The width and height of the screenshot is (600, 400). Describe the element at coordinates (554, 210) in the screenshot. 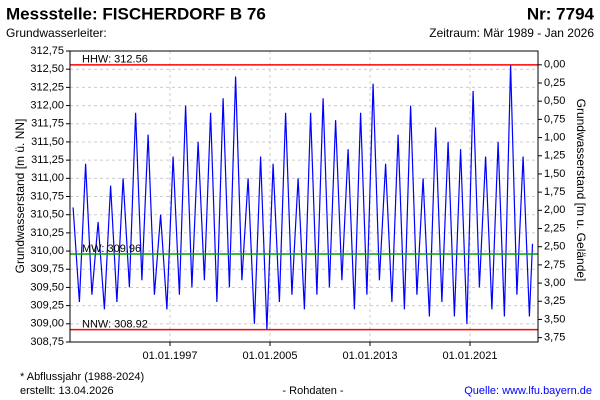

I see `y2-tick-label: 2,00` at that location.